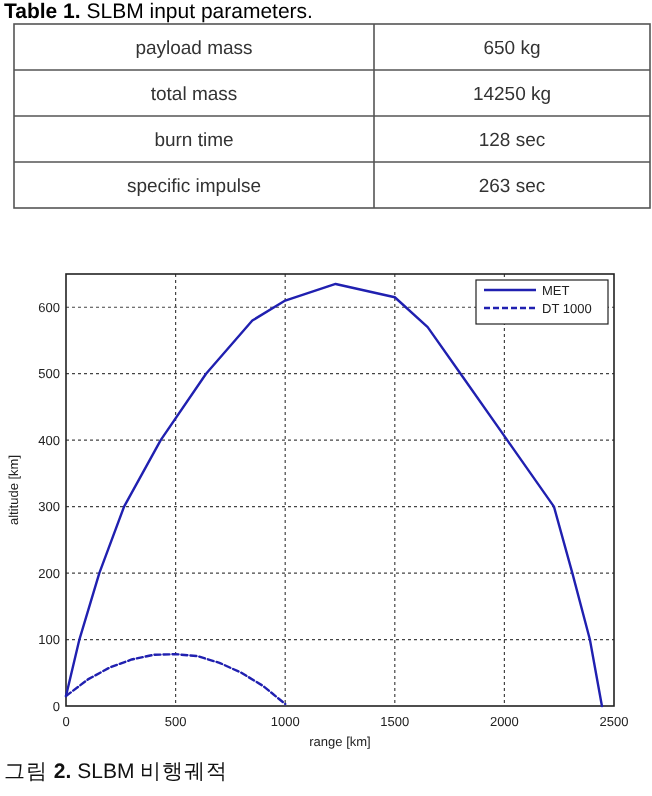  Describe the element at coordinates (512, 187) in the screenshot. I see `text: 263 sec` at that location.